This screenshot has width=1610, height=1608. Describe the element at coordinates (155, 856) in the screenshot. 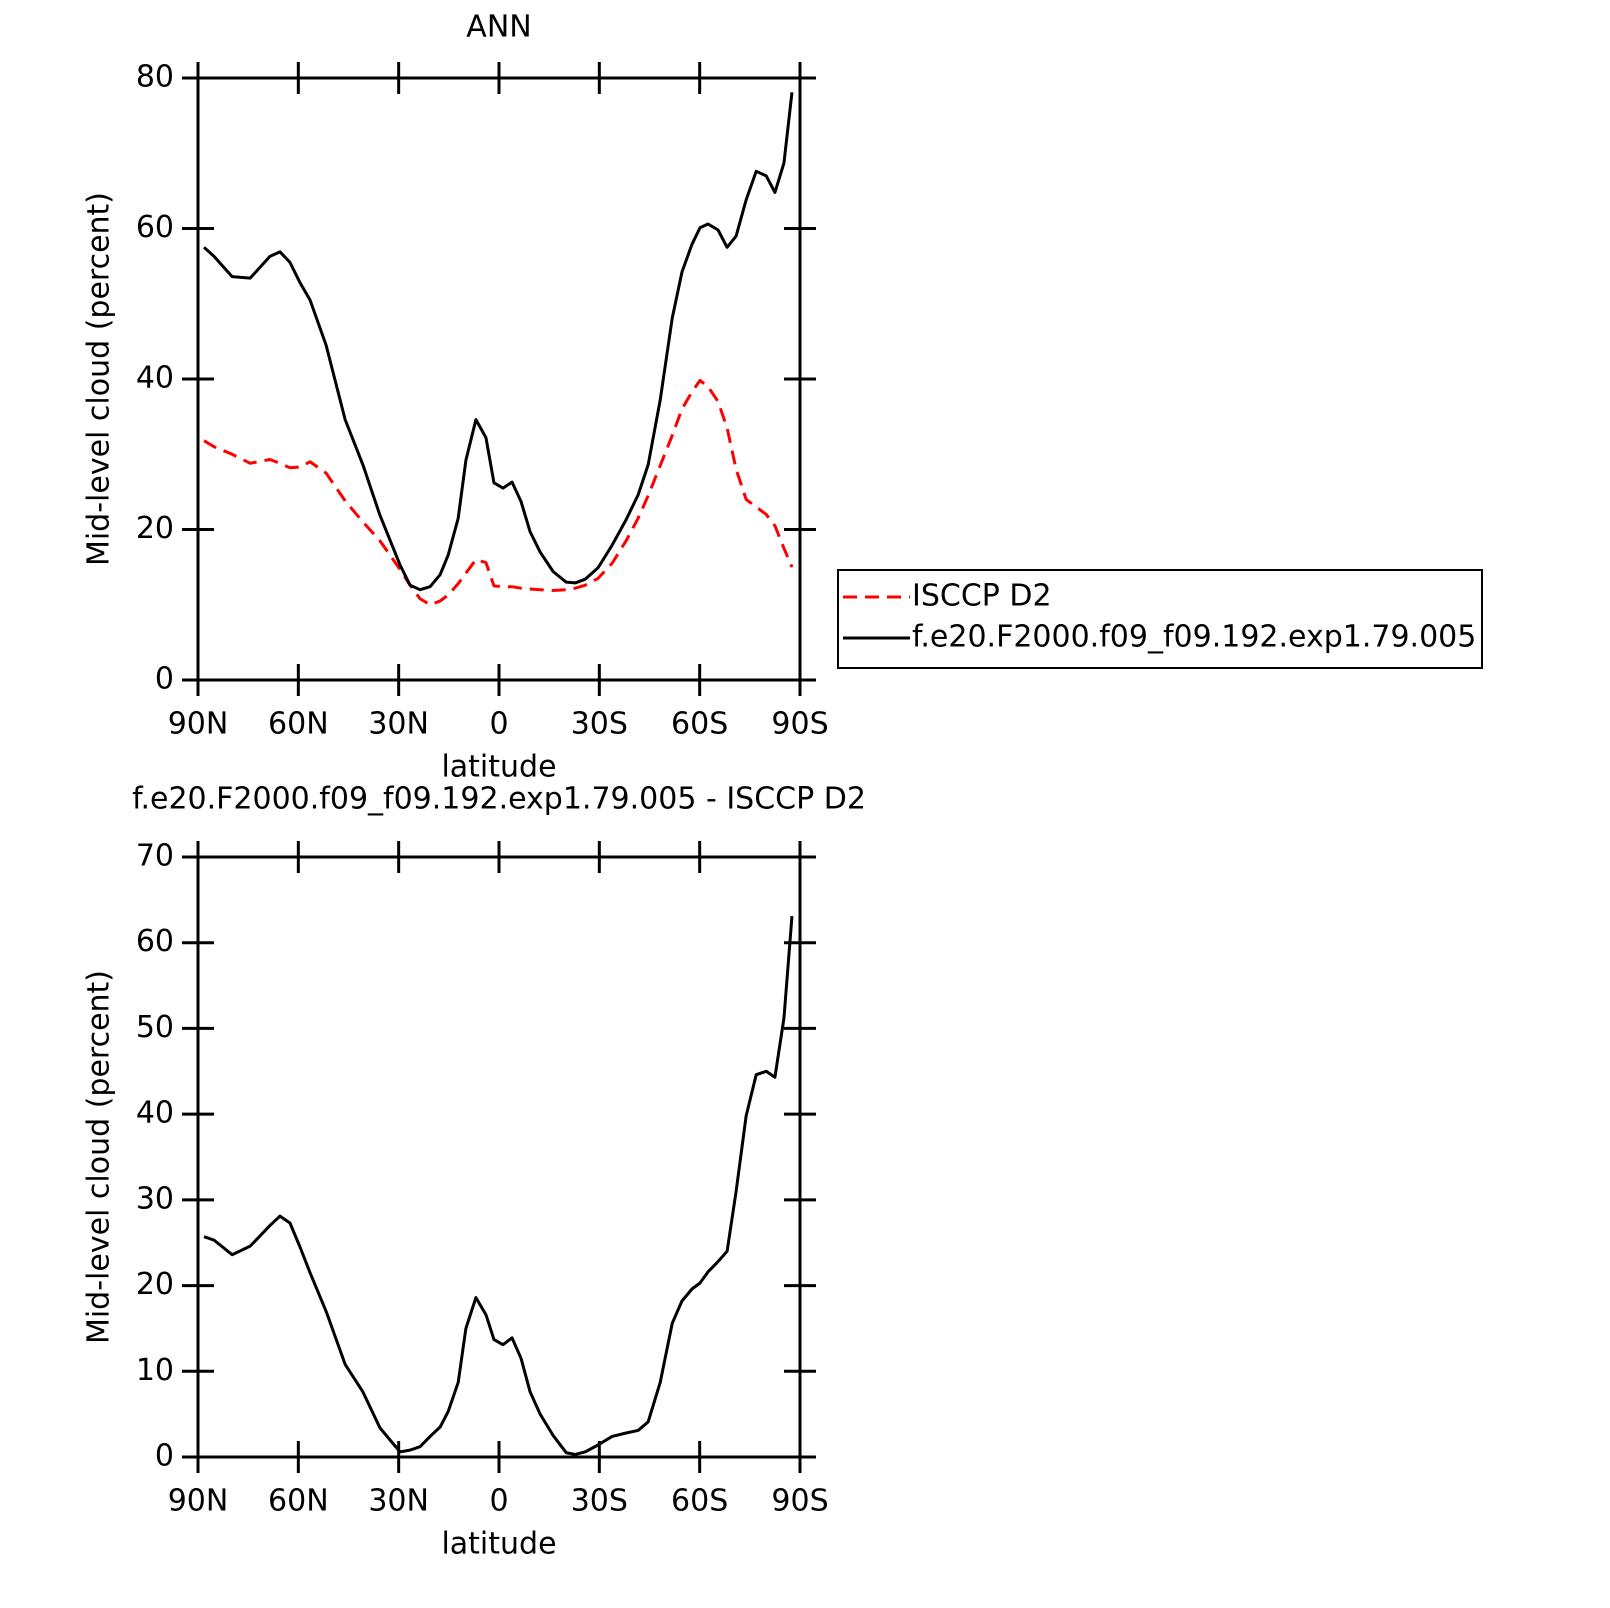

I see `y-tick-label: 70` at that location.